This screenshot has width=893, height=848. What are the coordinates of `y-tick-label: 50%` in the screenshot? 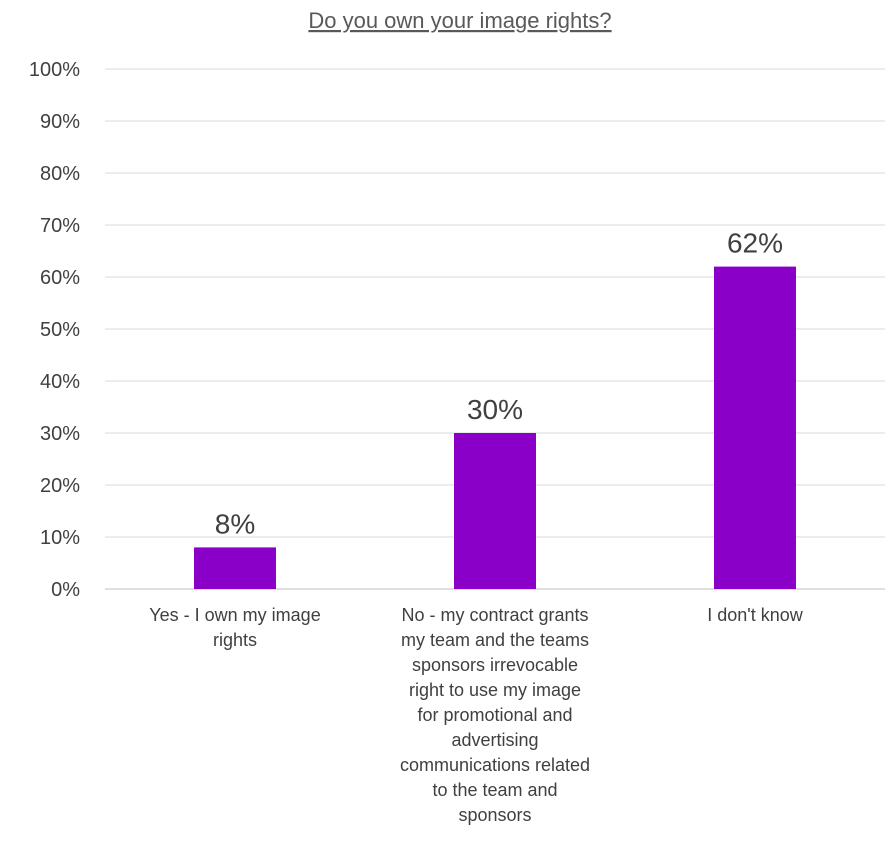 It's located at (60, 330).